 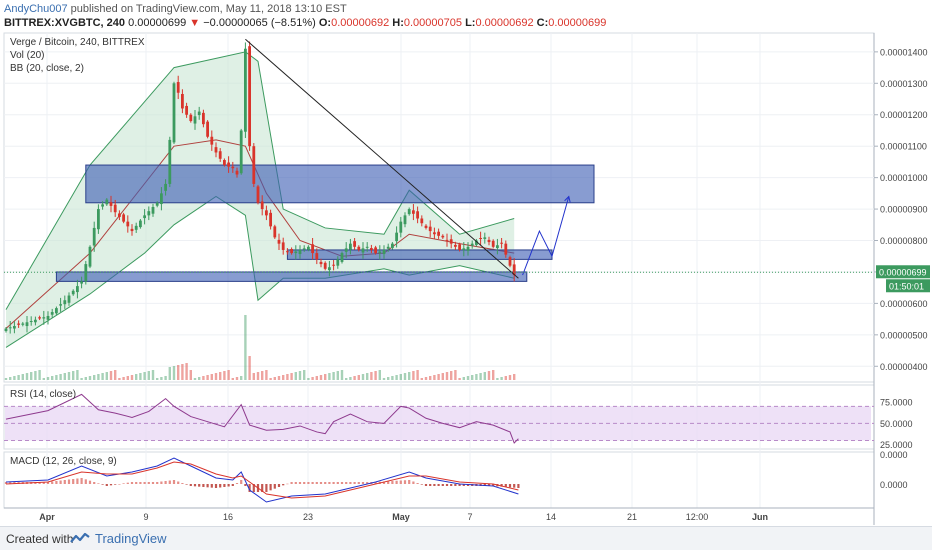 What do you see at coordinates (546, 236) in the screenshot?
I see `projection-path` at bounding box center [546, 236].